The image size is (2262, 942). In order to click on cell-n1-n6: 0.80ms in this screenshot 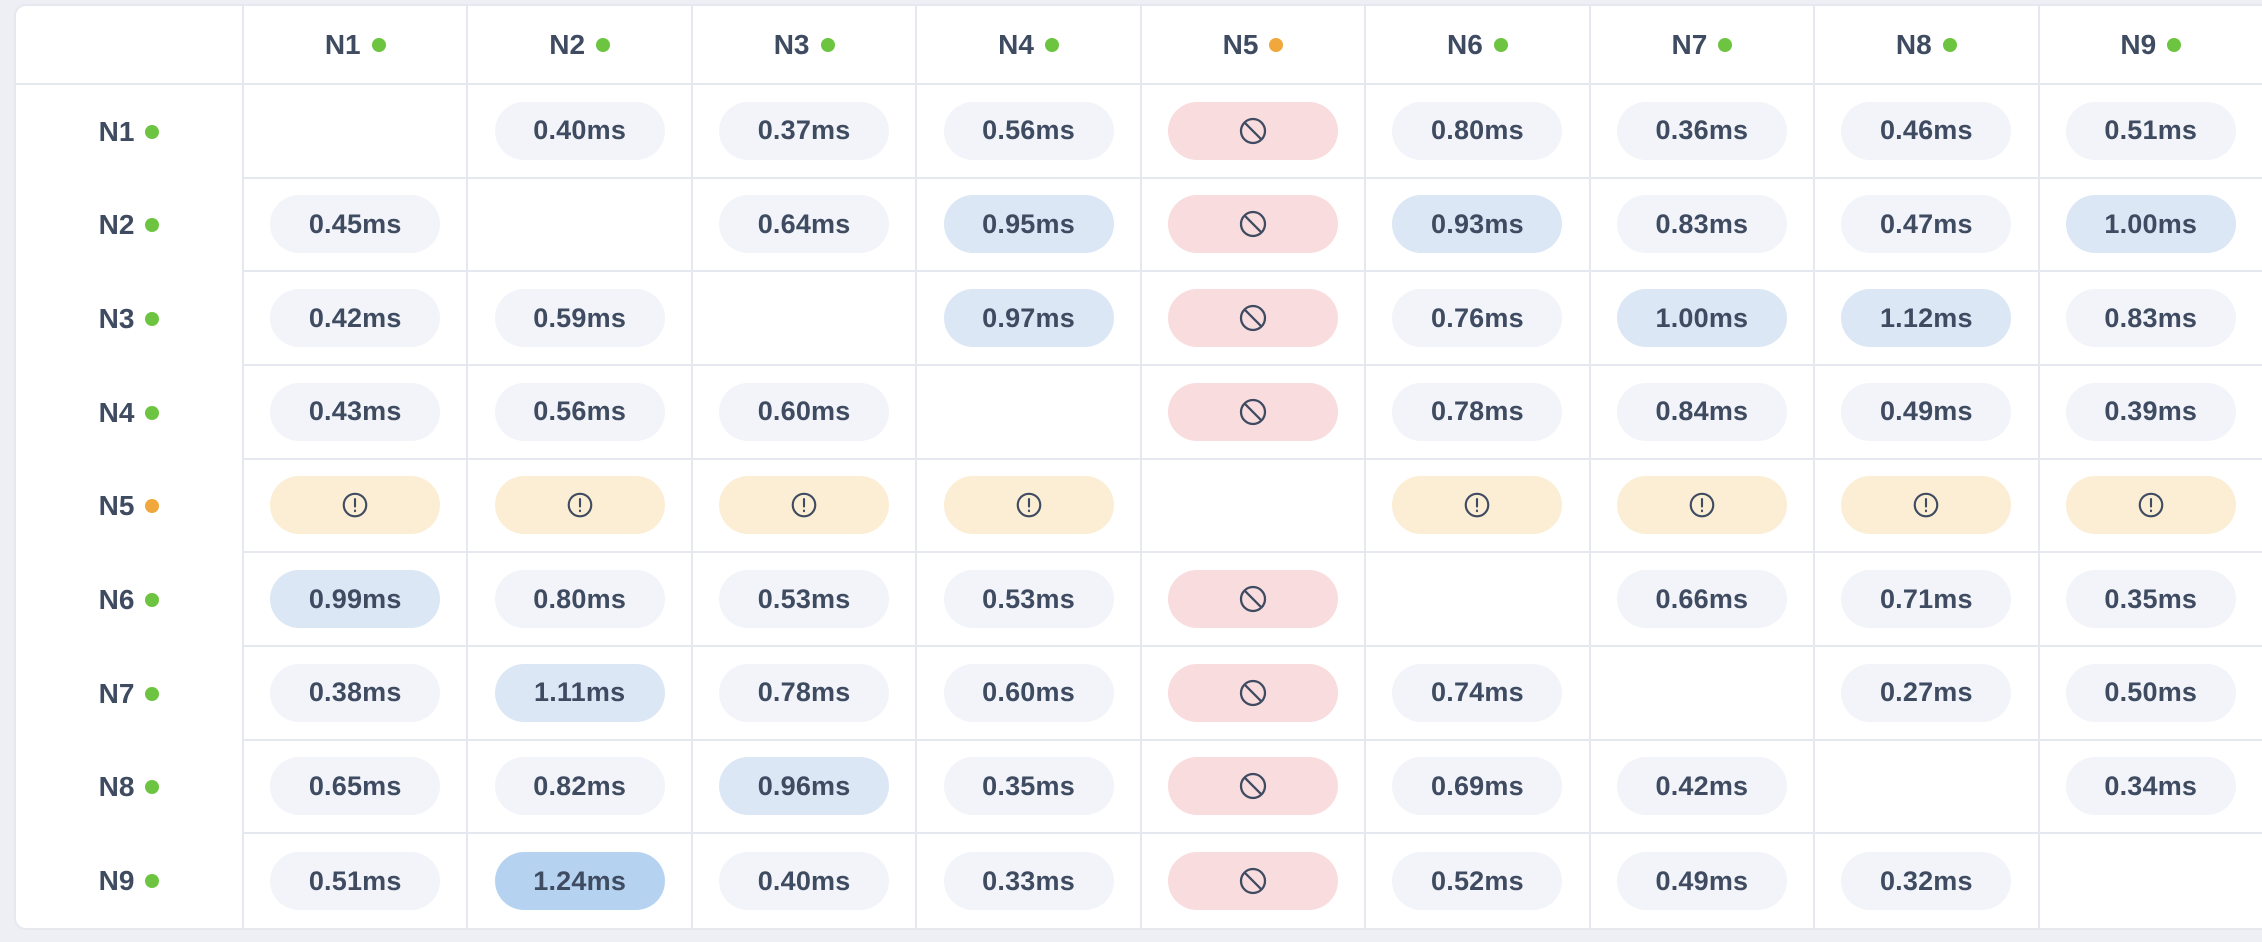, I will do `click(1476, 132)`.